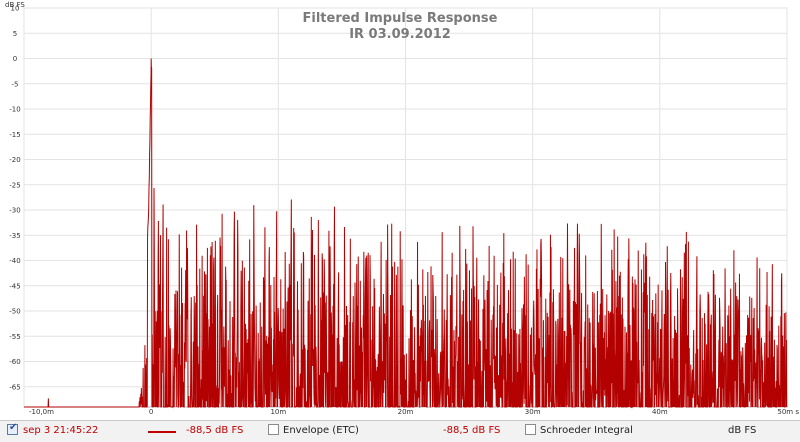  Describe the element at coordinates (215, 430) in the screenshot. I see `trace-value: -88,5 dB FS` at that location.